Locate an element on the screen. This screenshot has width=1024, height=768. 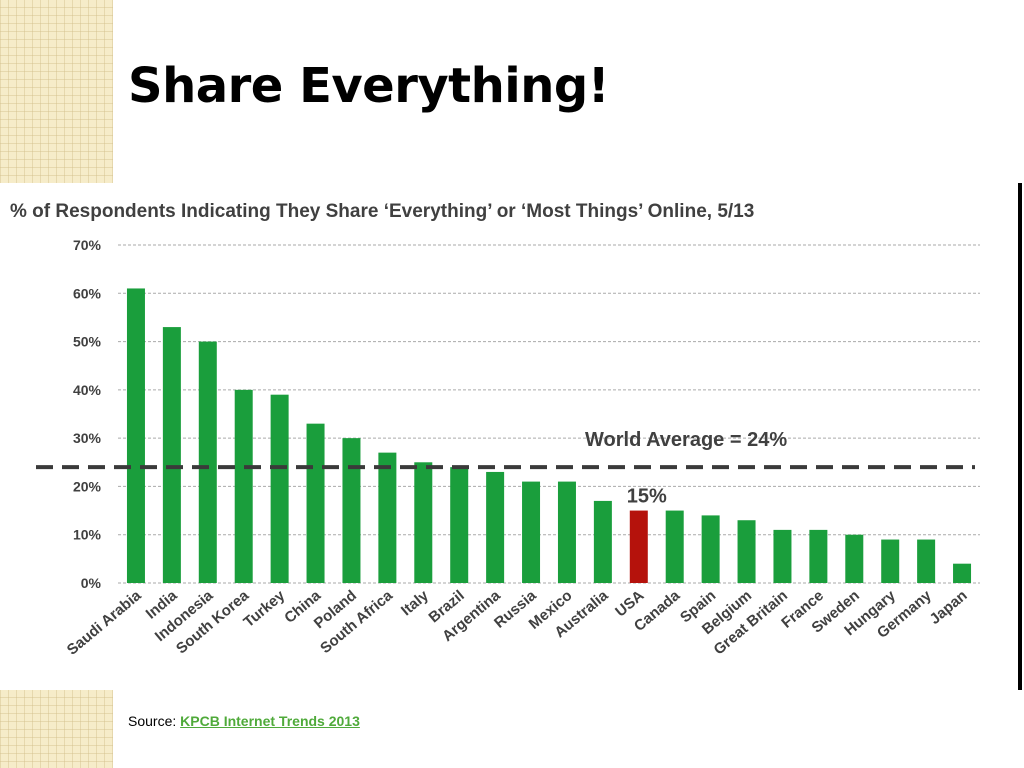
bar-saudi-arabia is located at coordinates (135, 435).